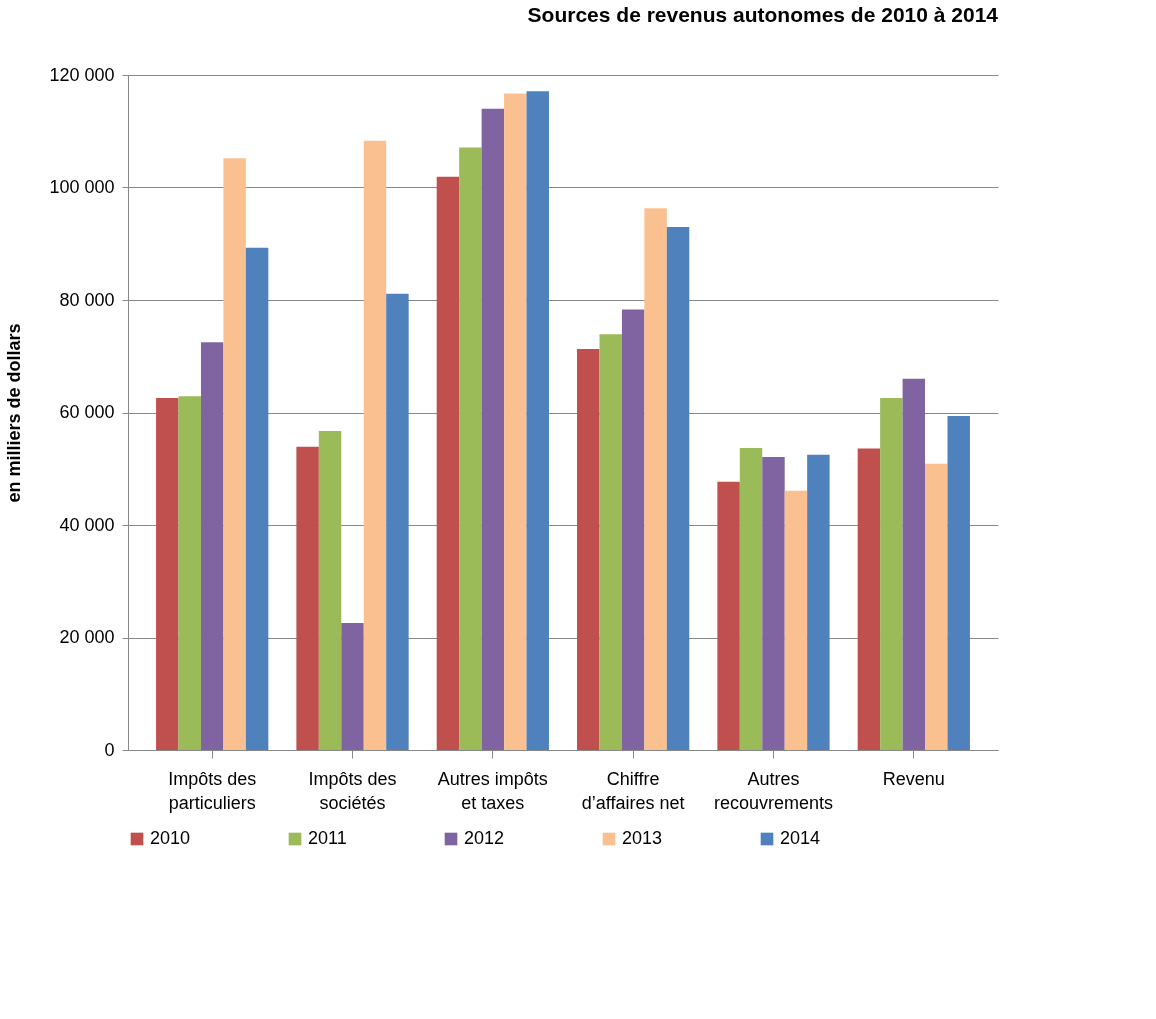 The height and width of the screenshot is (1019, 1156). Describe the element at coordinates (913, 778) in the screenshot. I see `x-tick-label: Revenu` at that location.